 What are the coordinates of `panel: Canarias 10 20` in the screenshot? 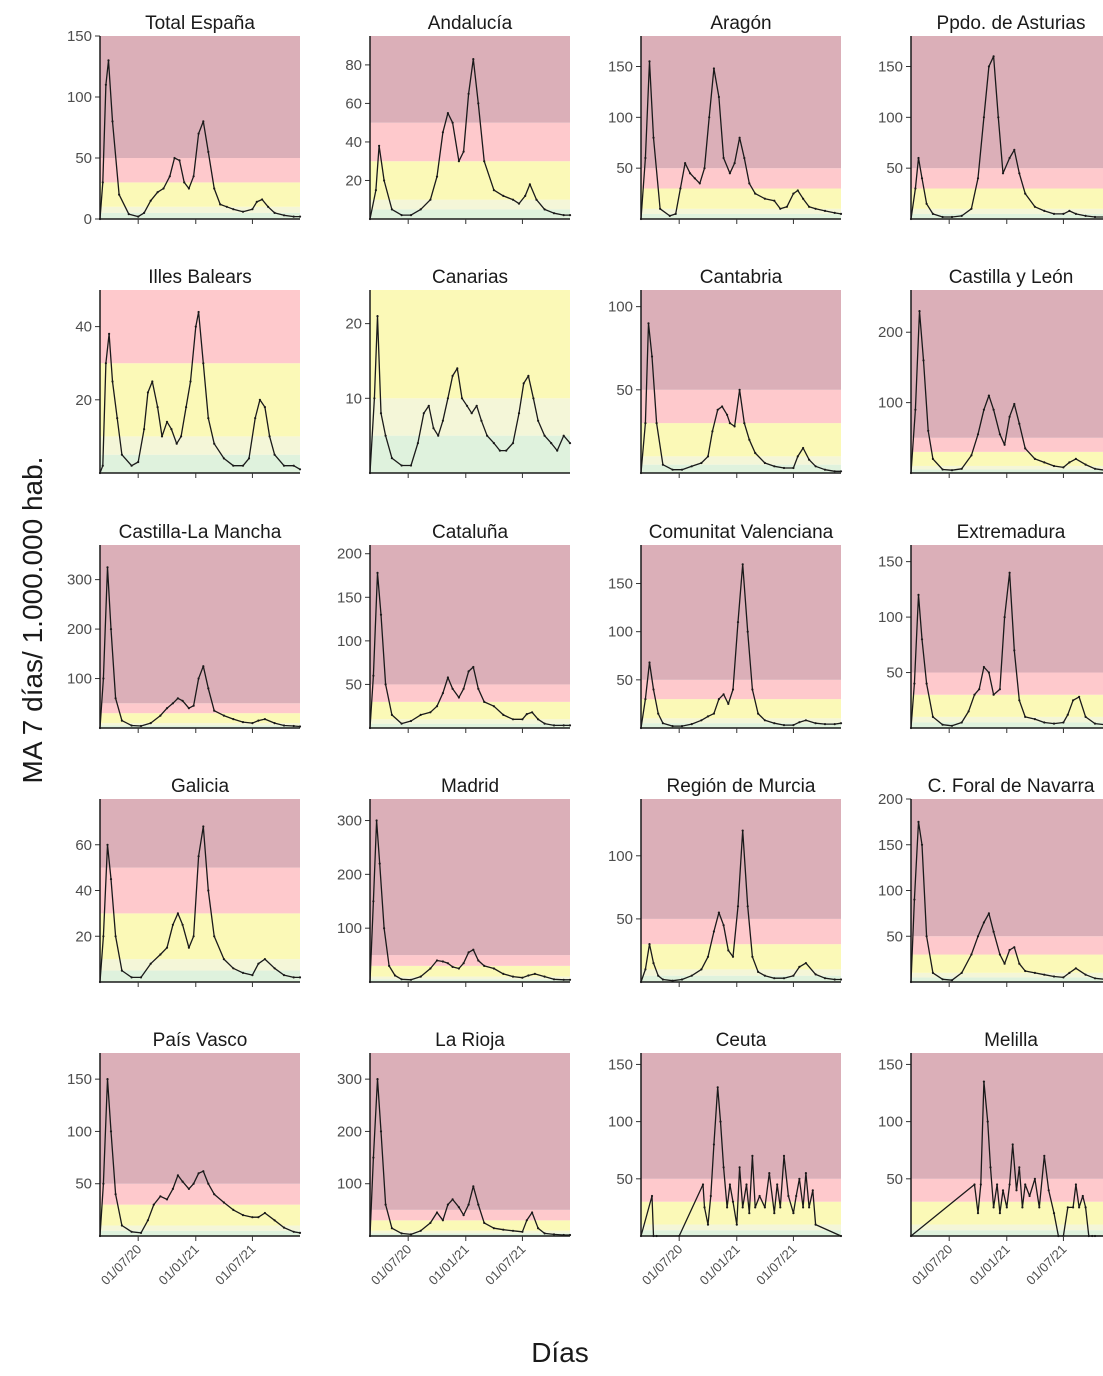 It's located at (458, 372).